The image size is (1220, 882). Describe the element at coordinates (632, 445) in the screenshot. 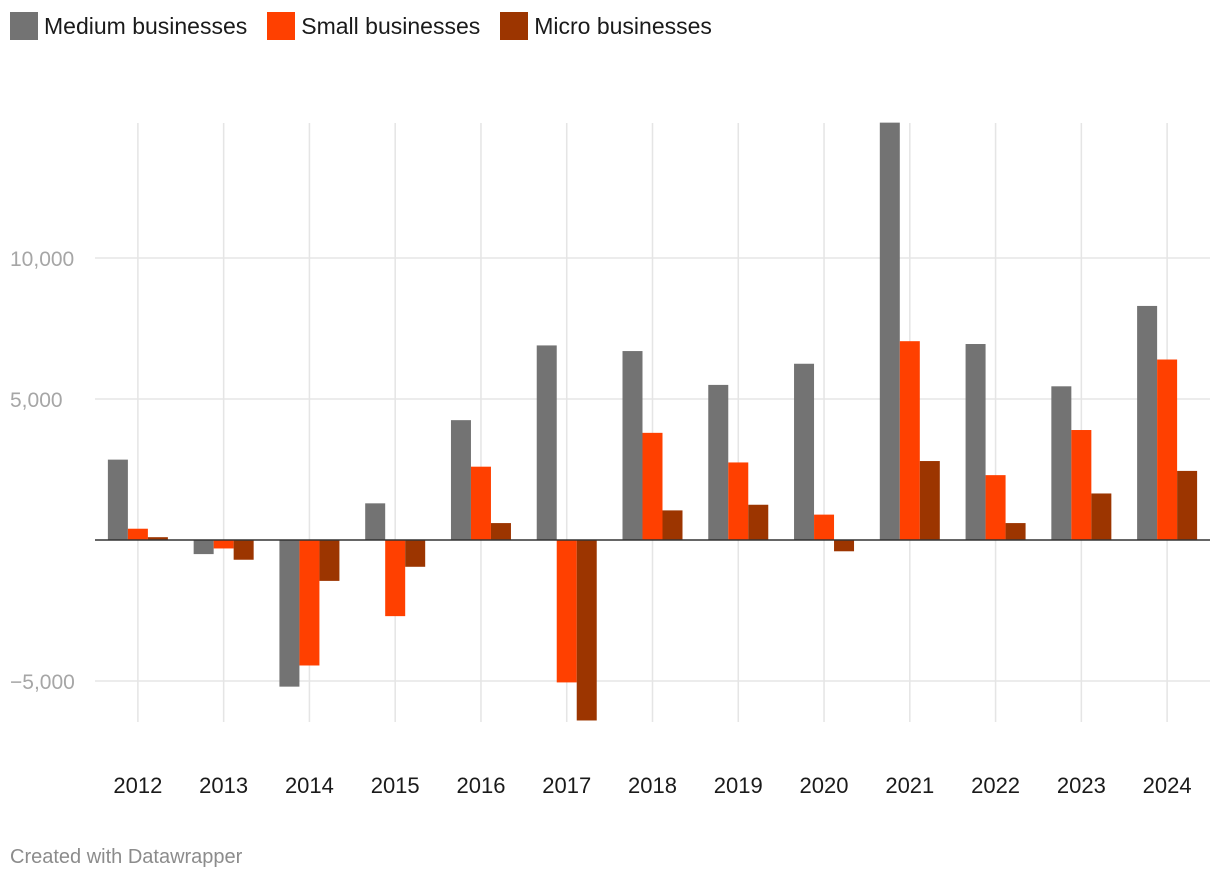

I see `bar-medium-businesses-2018` at that location.